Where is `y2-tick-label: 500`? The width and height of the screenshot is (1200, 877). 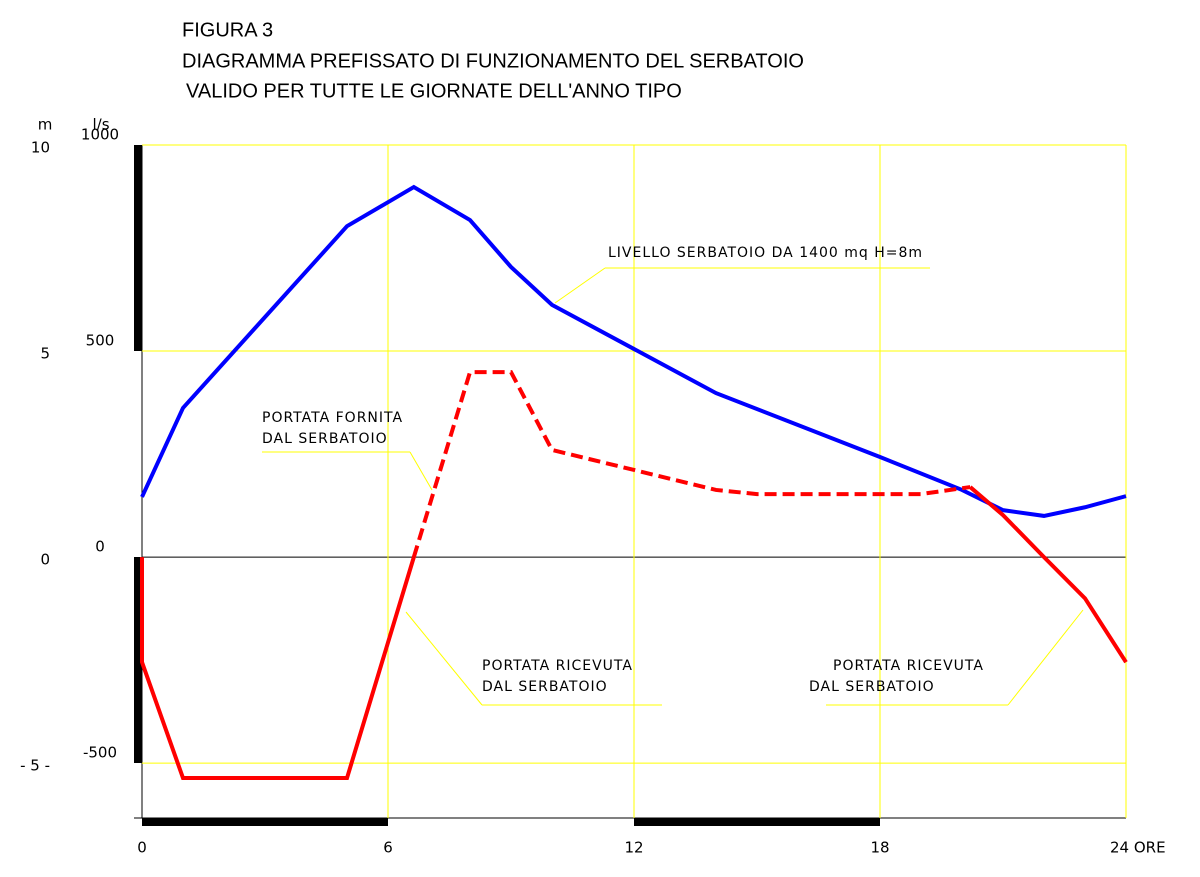 y2-tick-label: 500 is located at coordinates (100, 341).